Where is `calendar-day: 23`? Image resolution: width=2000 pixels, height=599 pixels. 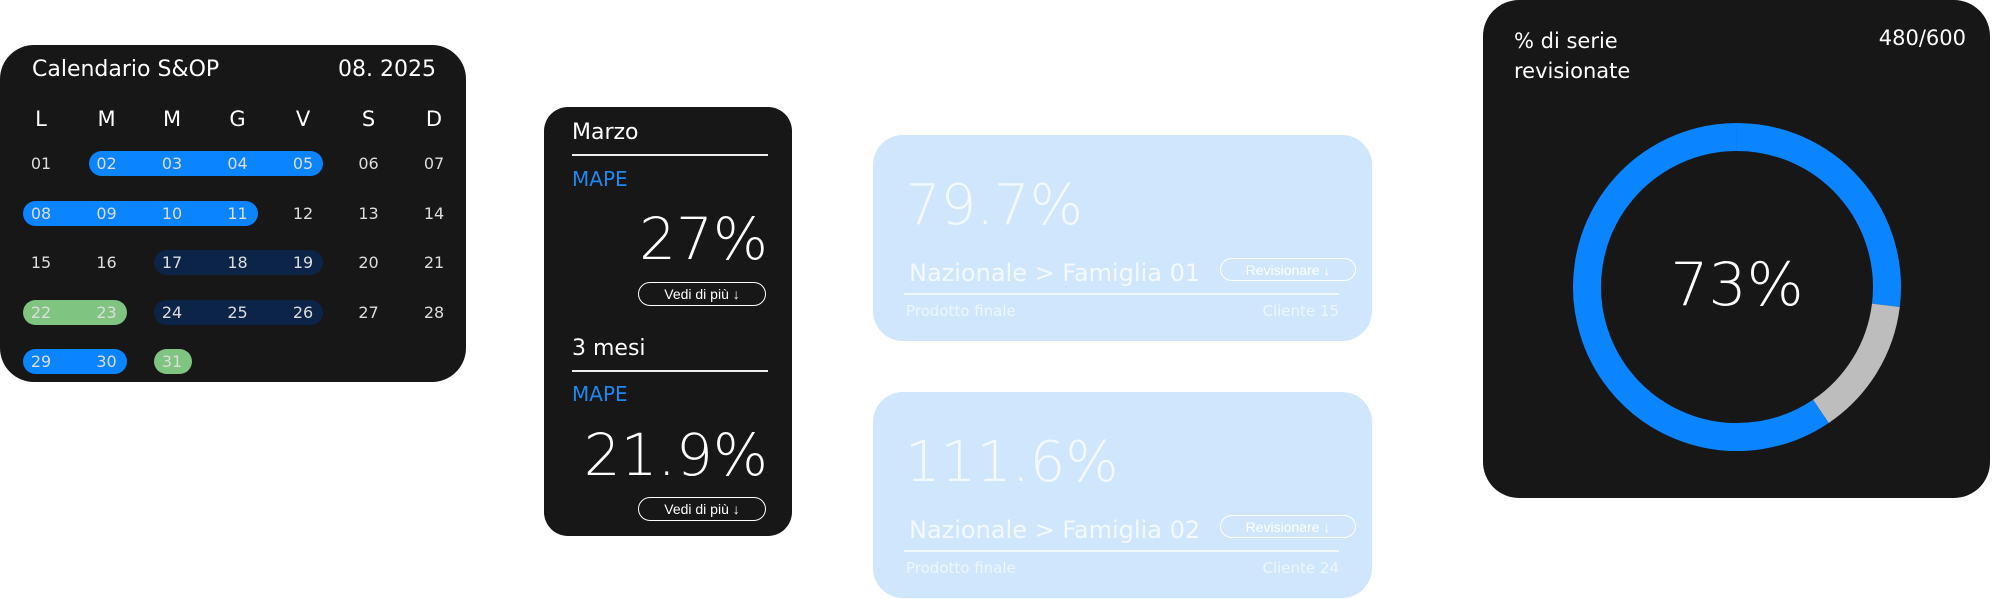 calendar-day: 23 is located at coordinates (106, 312).